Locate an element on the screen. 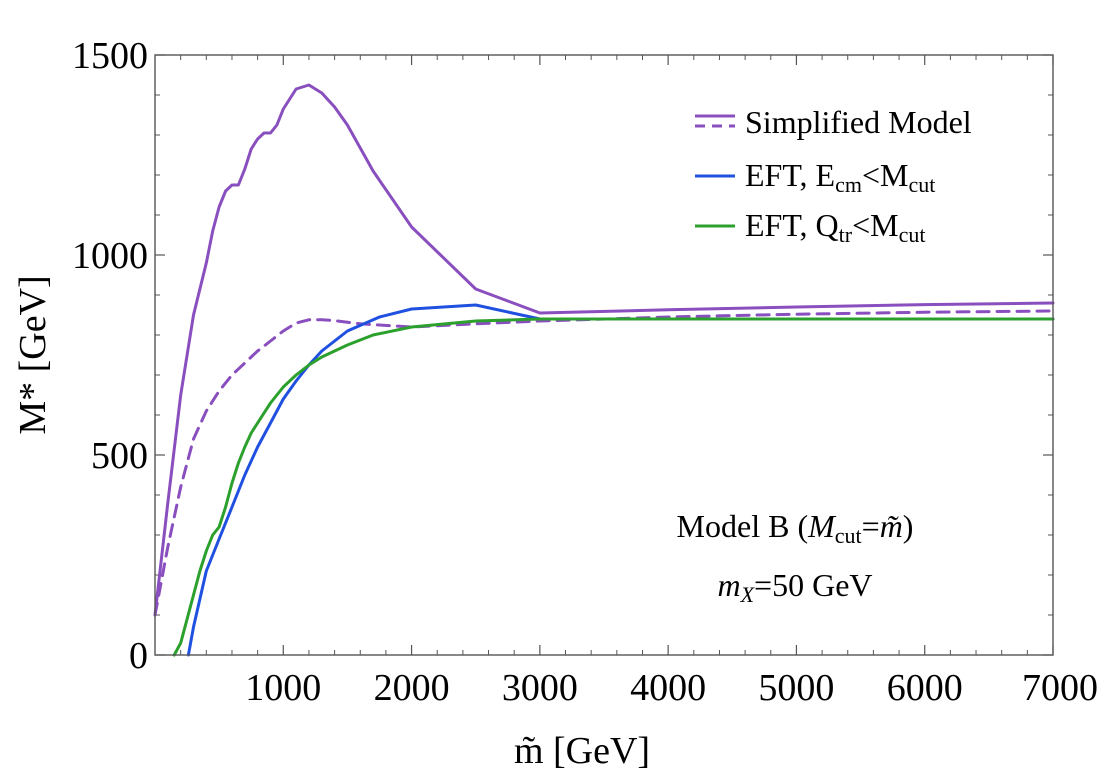  model-close: ) is located at coordinates (908, 526).